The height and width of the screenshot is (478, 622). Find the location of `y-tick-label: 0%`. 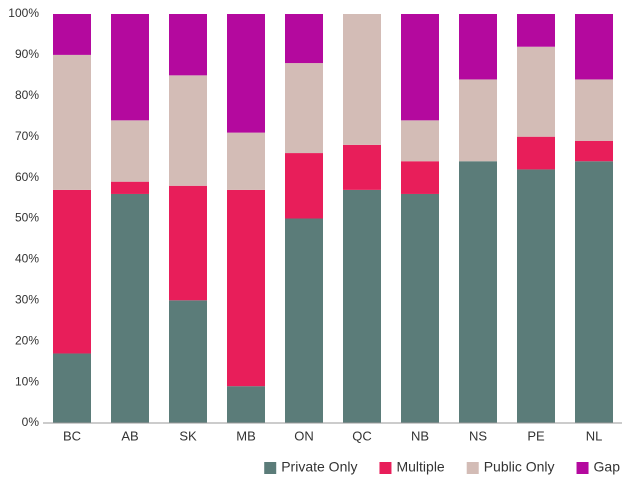

y-tick-label: 0% is located at coordinates (31, 422).